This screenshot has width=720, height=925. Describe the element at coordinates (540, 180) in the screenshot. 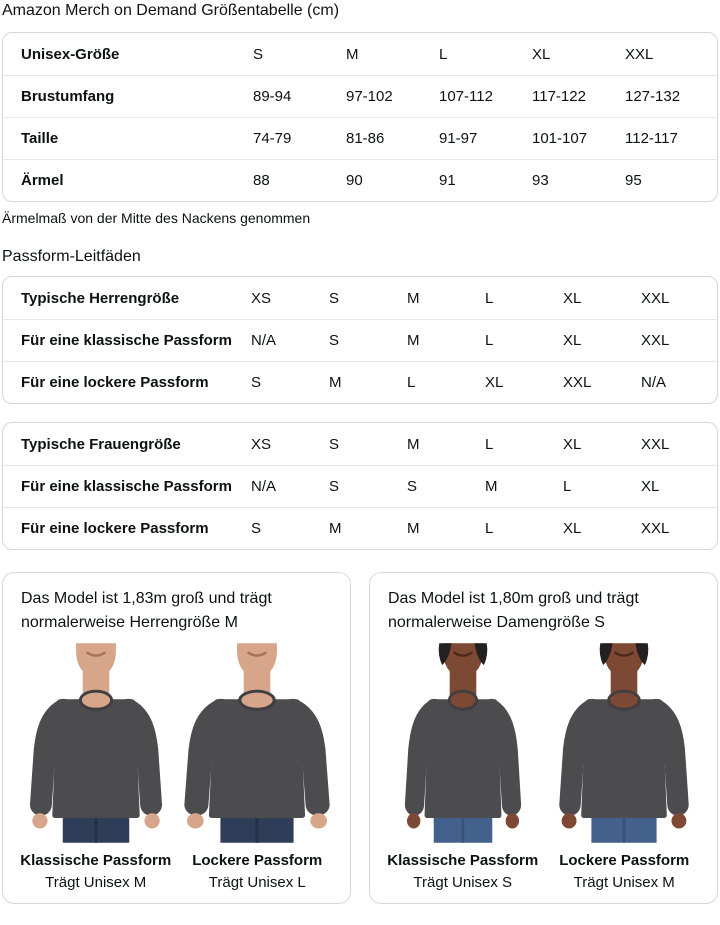

I see `size-cell: 93` at that location.